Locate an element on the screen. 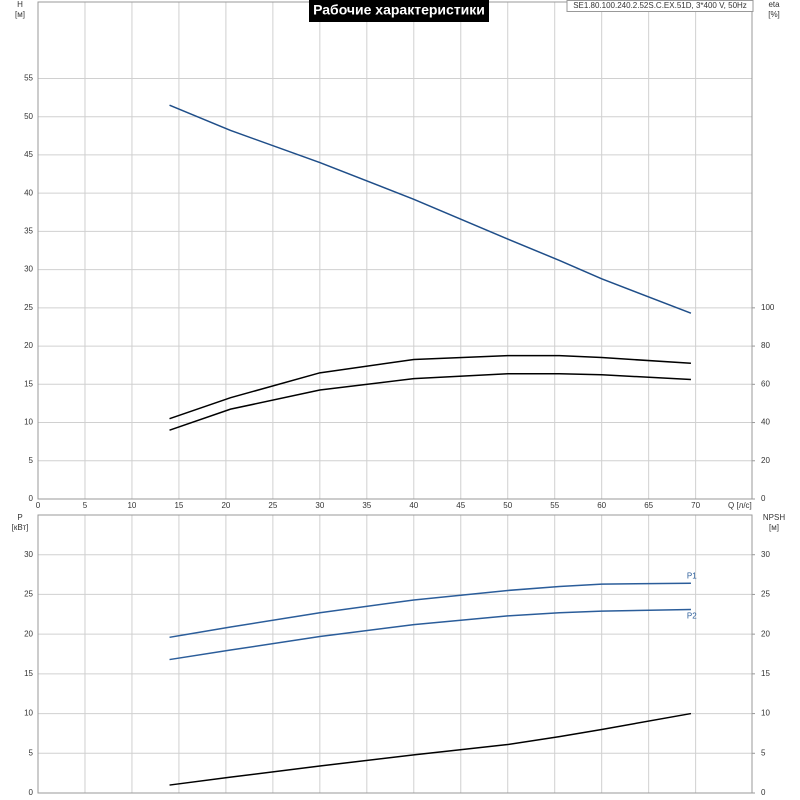  x-tick-label: 70 is located at coordinates (695, 505).